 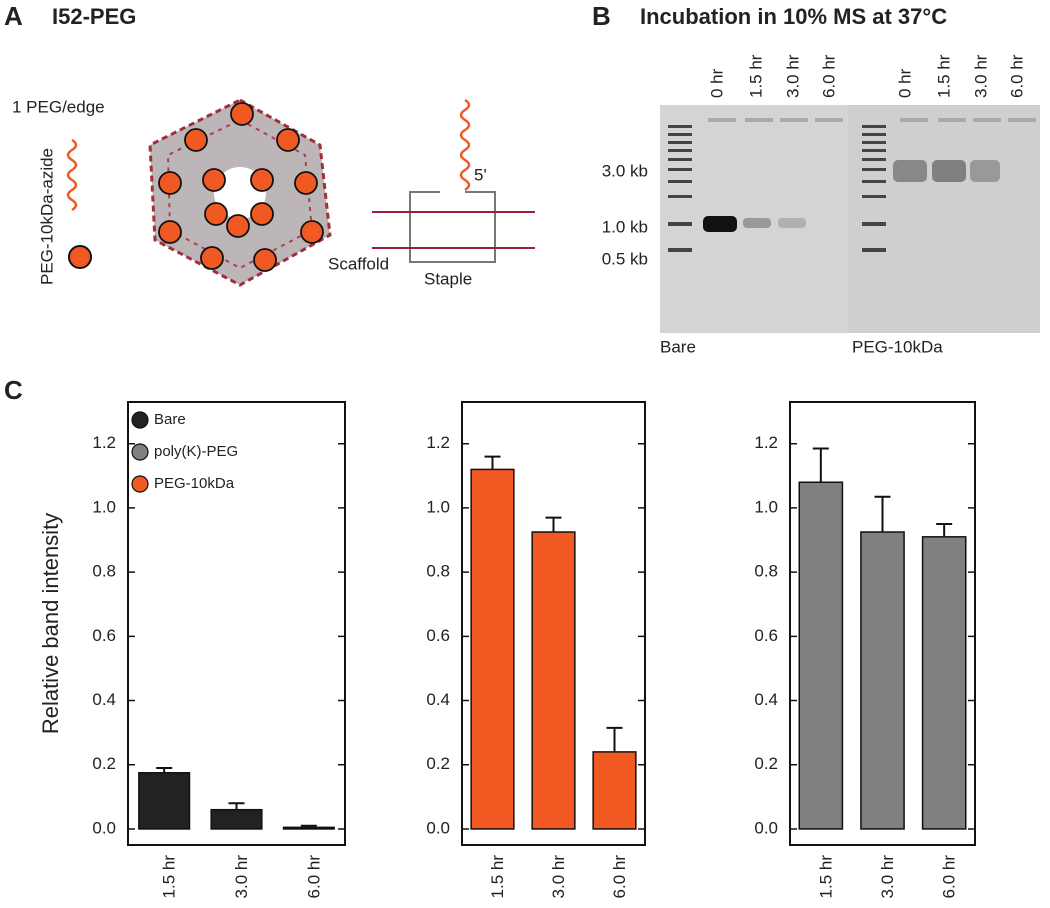 I want to click on gel-group-label: Bare, so click(x=678, y=346).